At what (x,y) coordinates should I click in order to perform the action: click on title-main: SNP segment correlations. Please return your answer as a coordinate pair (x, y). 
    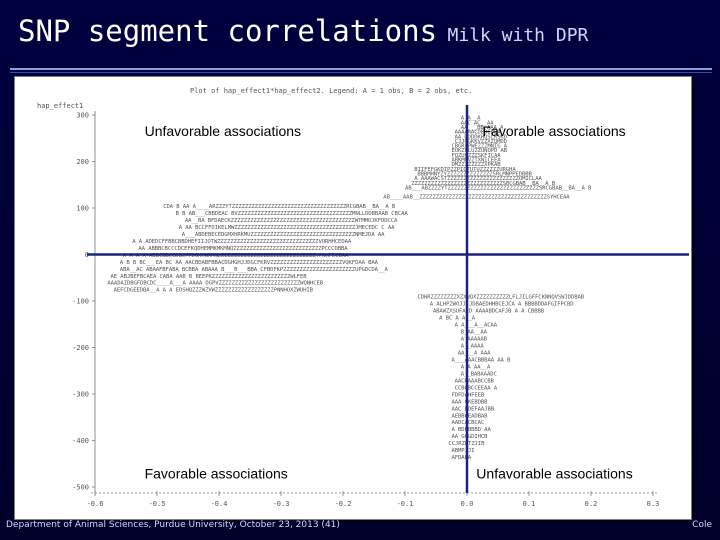
    Looking at the image, I should click on (228, 31).